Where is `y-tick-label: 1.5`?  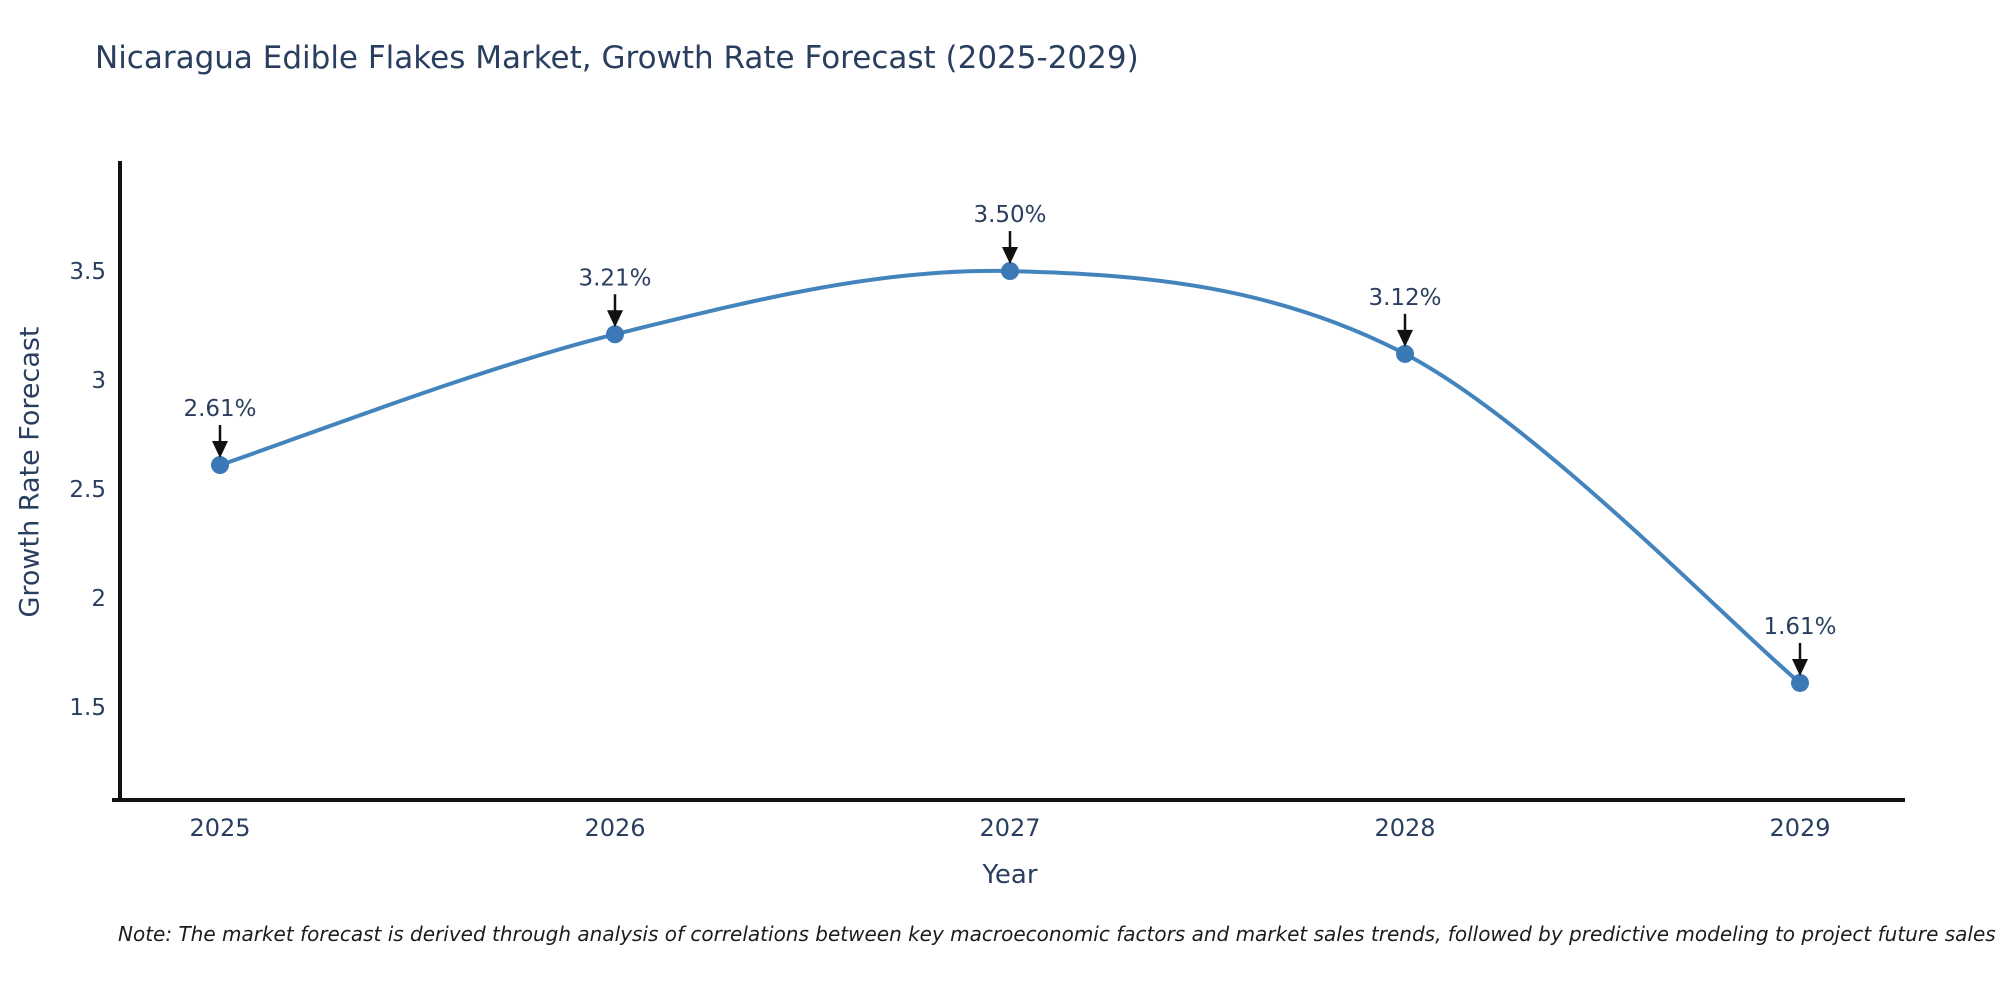 y-tick-label: 1.5 is located at coordinates (87, 708).